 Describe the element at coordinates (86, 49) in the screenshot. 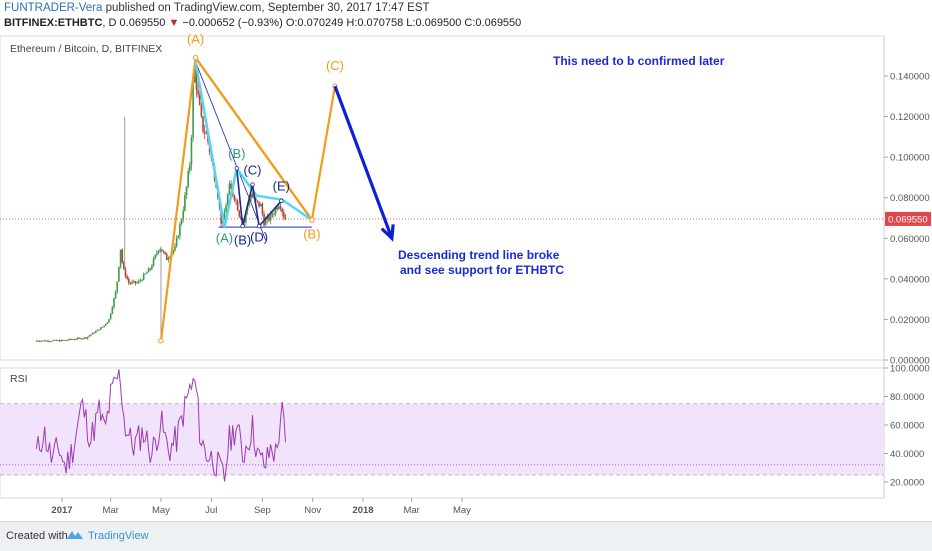

I see `price-pane-title: Ethereum / Bitcoin, D, BITFINEX` at that location.